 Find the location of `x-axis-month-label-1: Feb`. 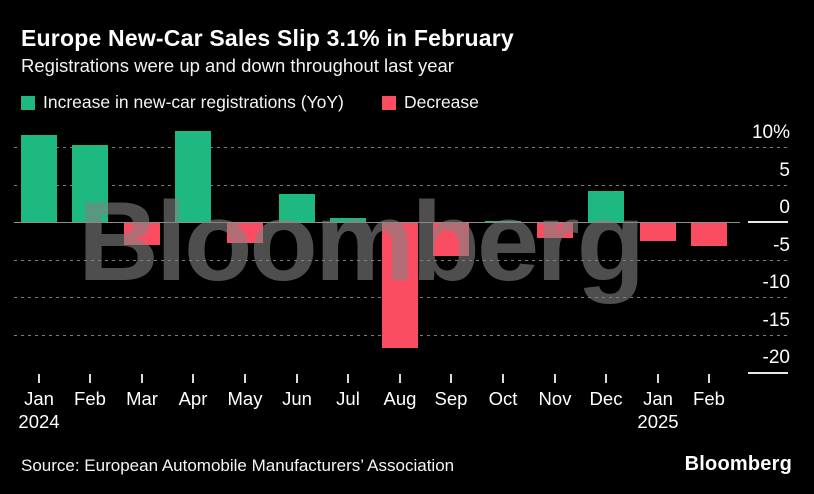

x-axis-month-label-1: Feb is located at coordinates (90, 398).